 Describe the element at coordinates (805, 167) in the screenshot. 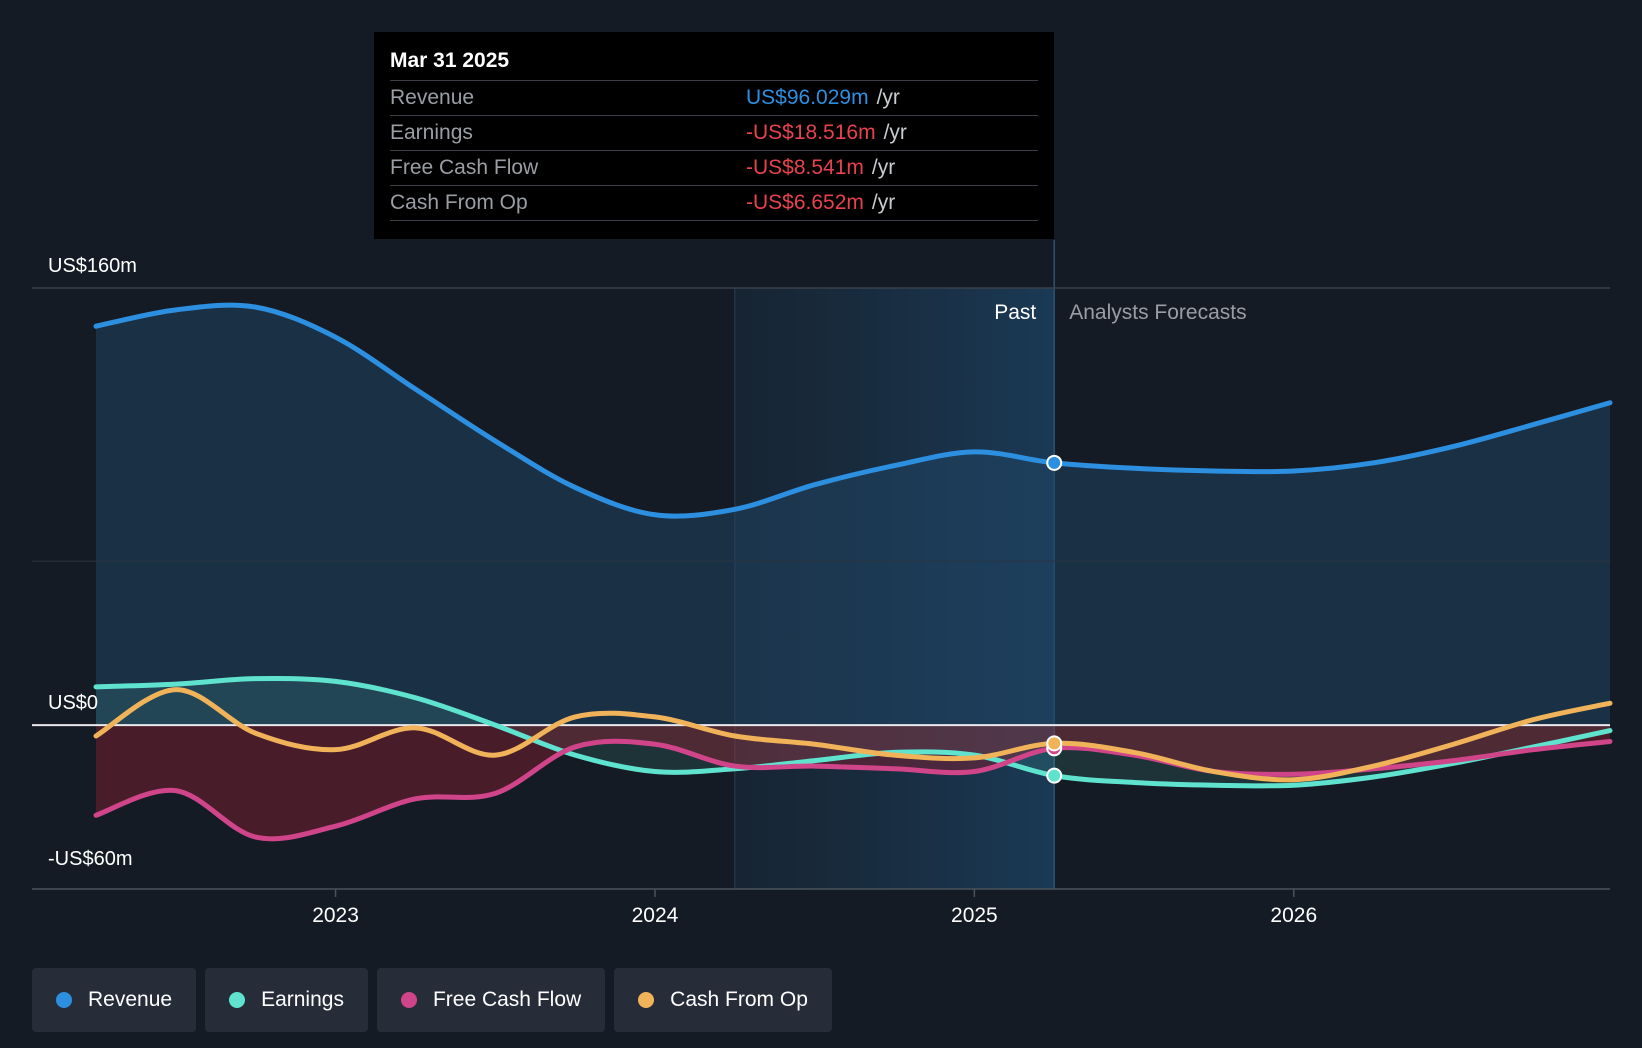

I see `tooltip-value: -US$8.541m` at that location.